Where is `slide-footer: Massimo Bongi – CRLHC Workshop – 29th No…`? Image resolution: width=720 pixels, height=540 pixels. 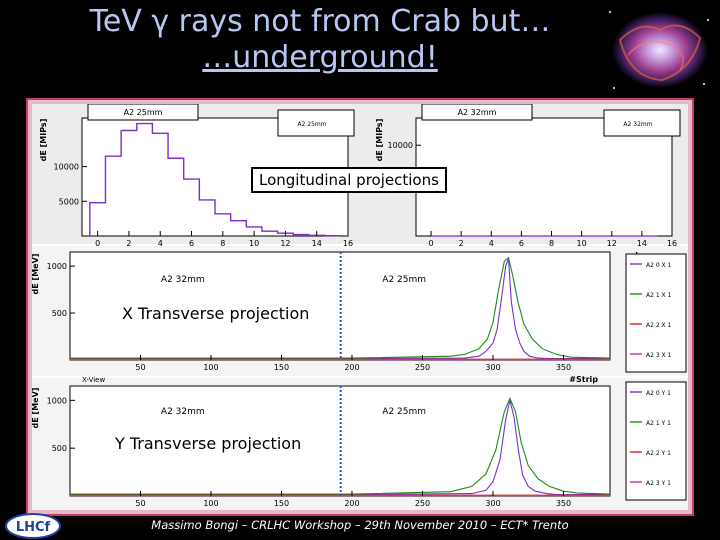
slide-footer: Massimo Bongi – CRLHC Workshop – 29th No… is located at coordinates (360, 525).